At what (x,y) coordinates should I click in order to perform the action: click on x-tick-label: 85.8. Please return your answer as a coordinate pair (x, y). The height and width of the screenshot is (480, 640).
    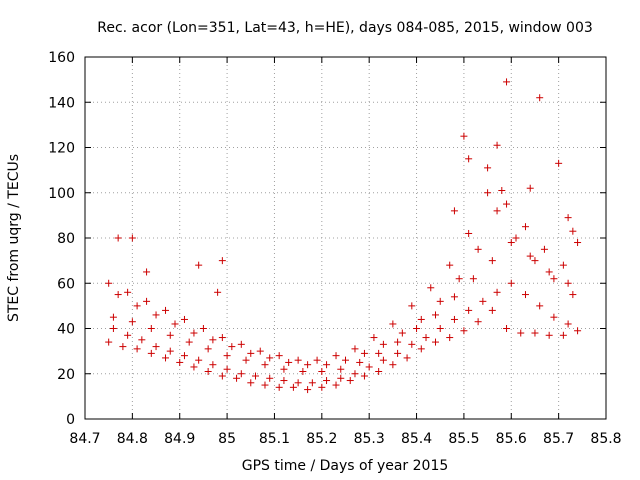
    Looking at the image, I should click on (605, 439).